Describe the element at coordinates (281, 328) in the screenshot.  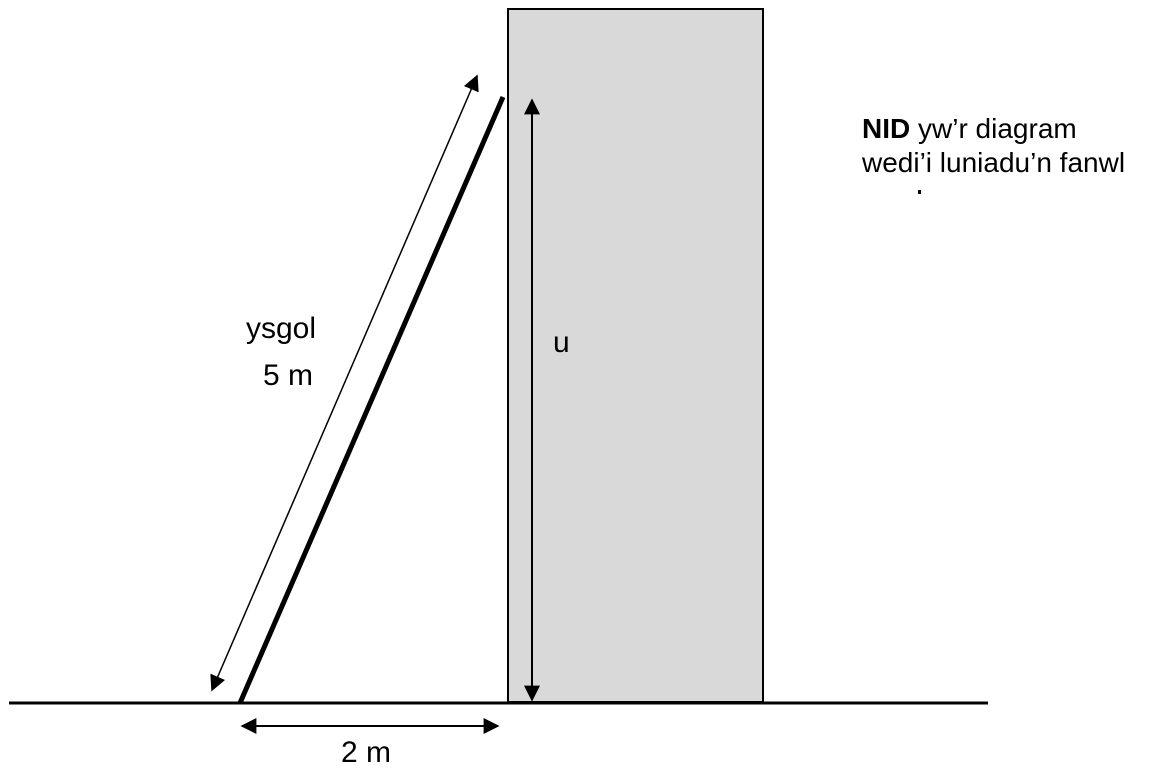
I see `ladder-label: ysgol` at that location.